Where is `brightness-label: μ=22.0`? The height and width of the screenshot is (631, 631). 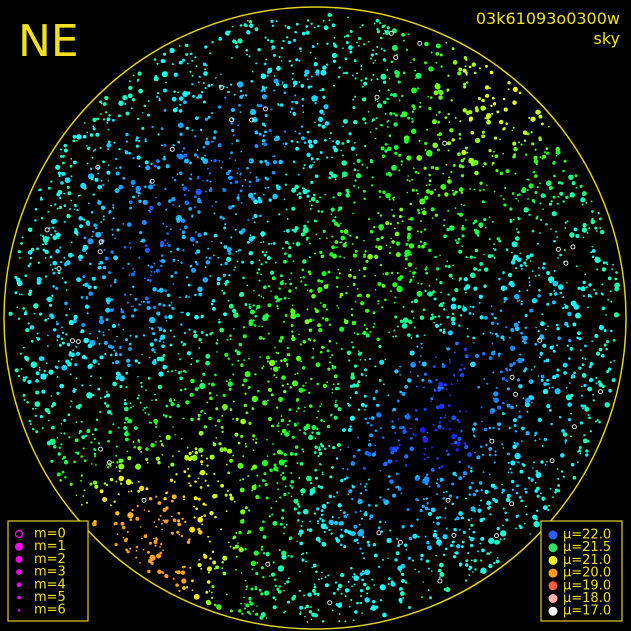
brightness-label: μ=22.0 is located at coordinates (587, 535).